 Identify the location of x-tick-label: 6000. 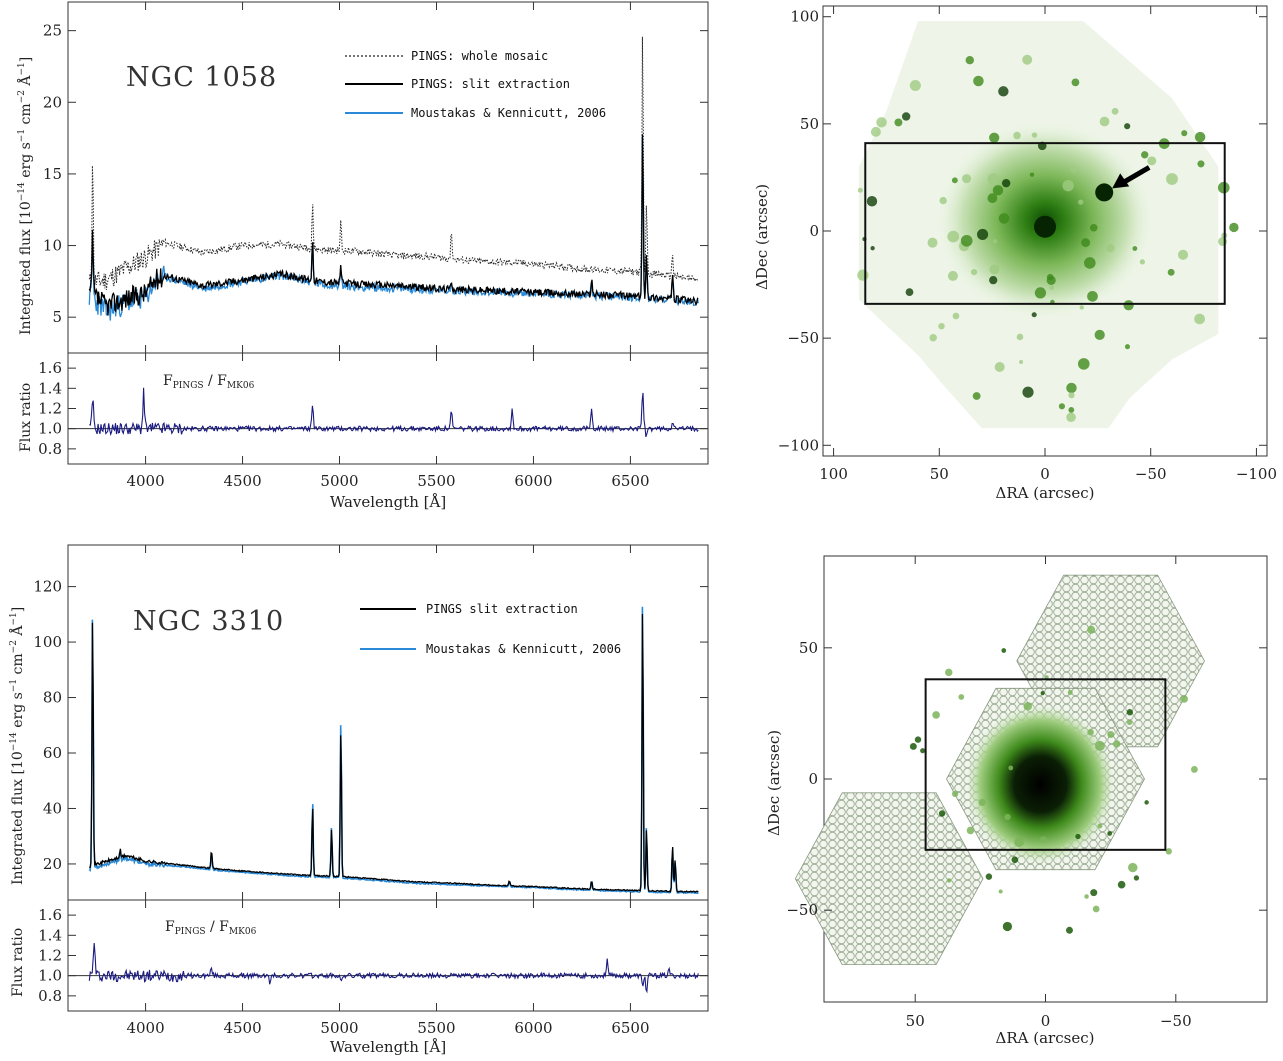
(533, 481).